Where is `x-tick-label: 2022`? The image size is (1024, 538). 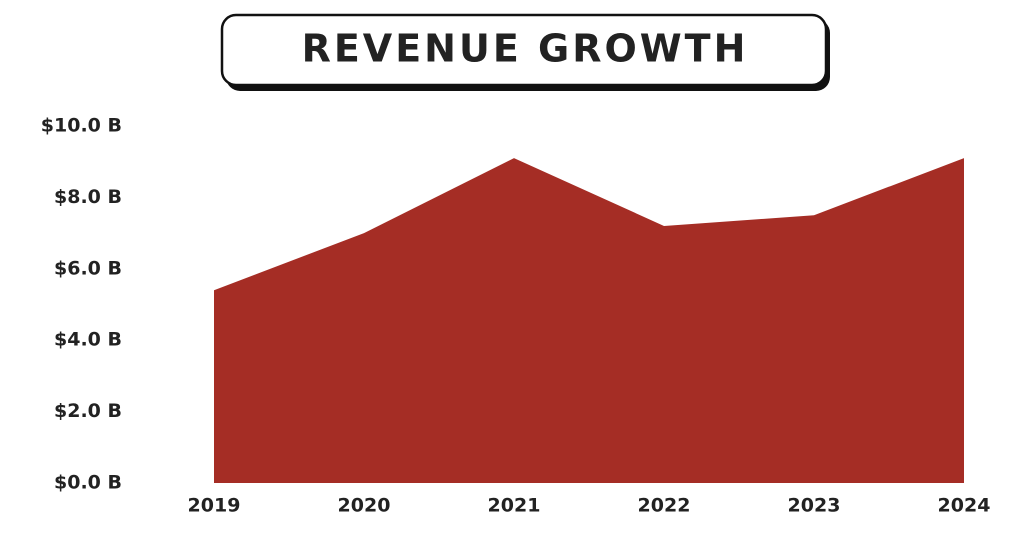 x-tick-label: 2022 is located at coordinates (664, 506).